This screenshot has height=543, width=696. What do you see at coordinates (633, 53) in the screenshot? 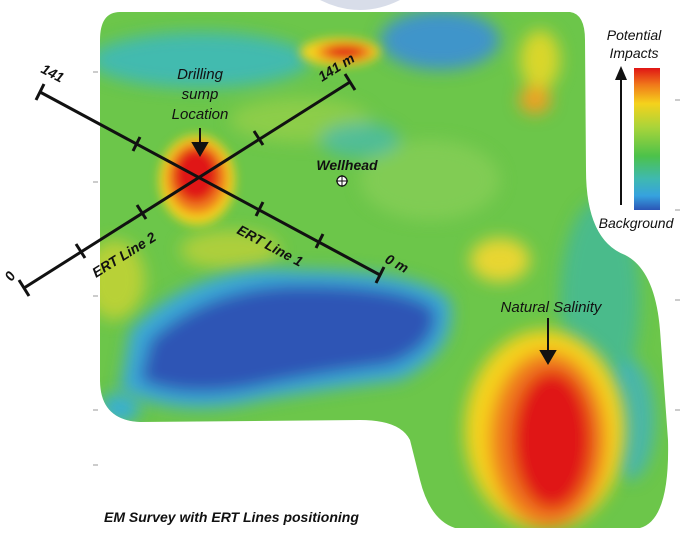
I see `legend-title-2: Impacts` at bounding box center [633, 53].